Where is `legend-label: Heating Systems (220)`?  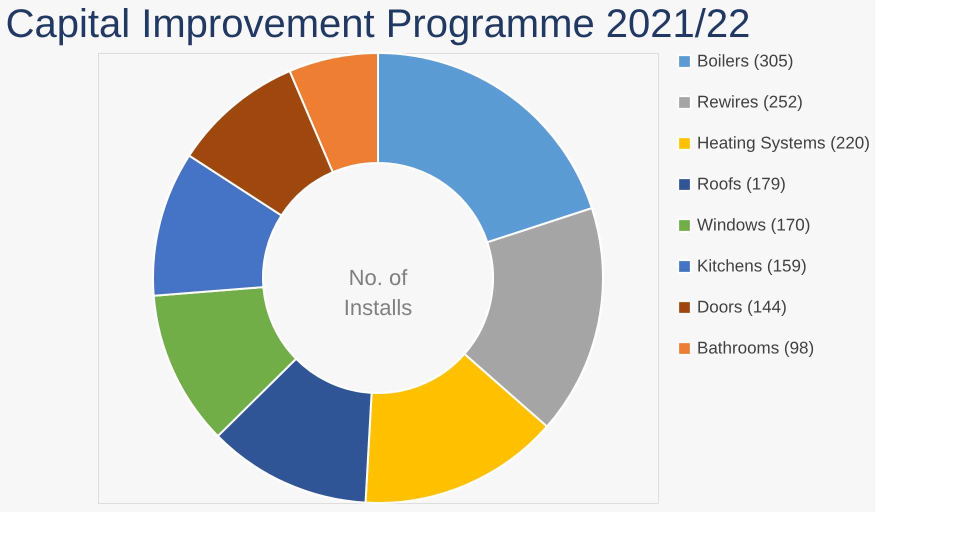
legend-label: Heating Systems (220) is located at coordinates (783, 143).